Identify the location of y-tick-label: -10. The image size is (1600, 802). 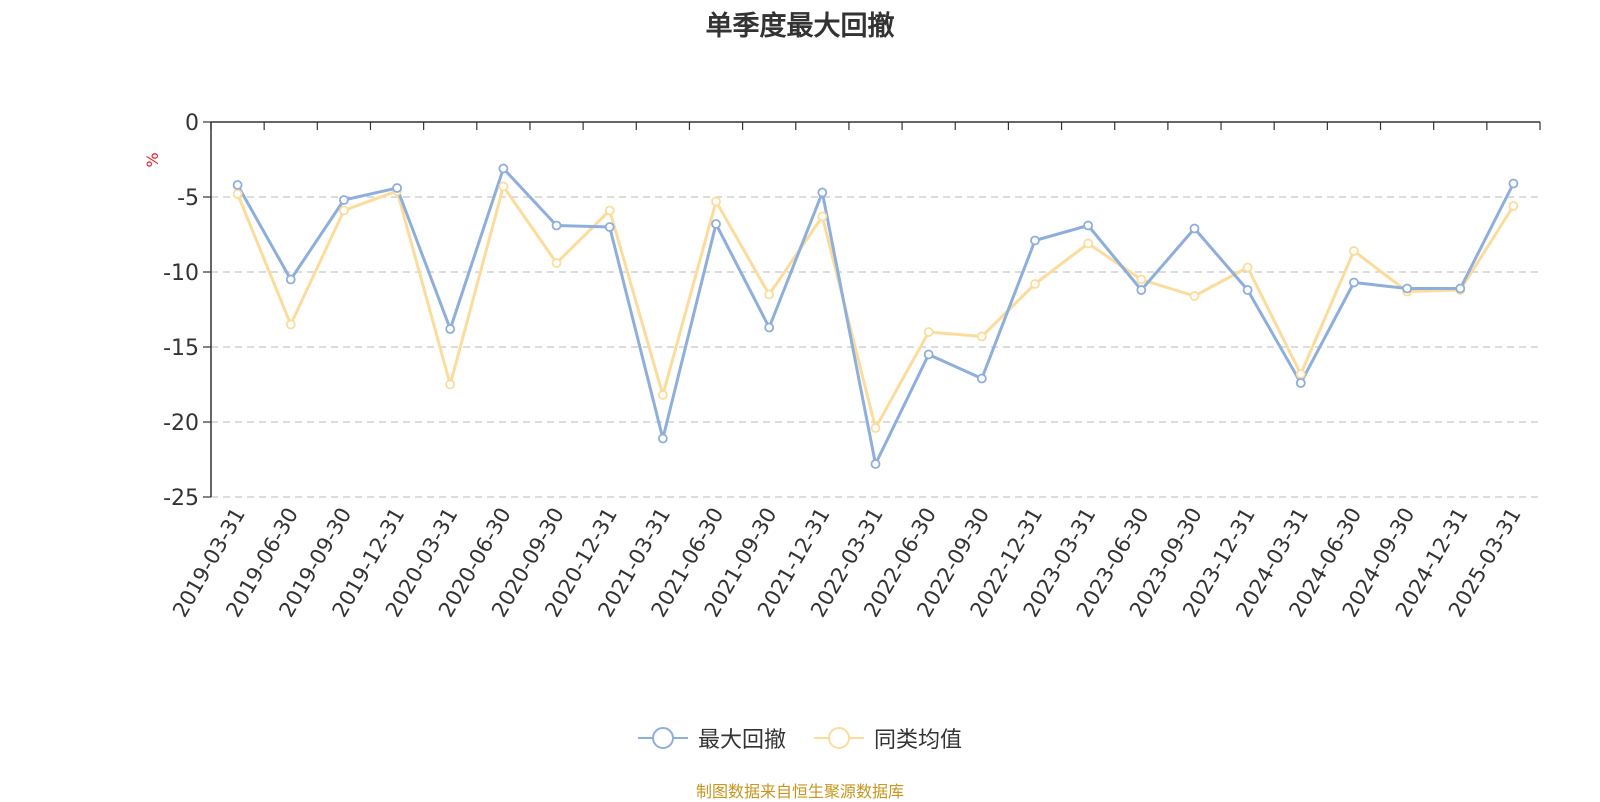
(181, 273).